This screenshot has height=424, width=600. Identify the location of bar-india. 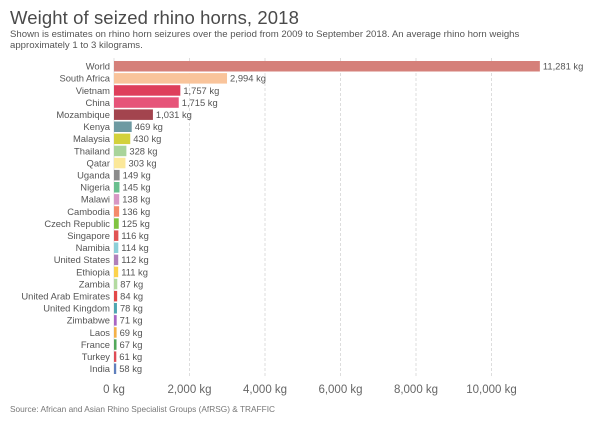
(115, 368).